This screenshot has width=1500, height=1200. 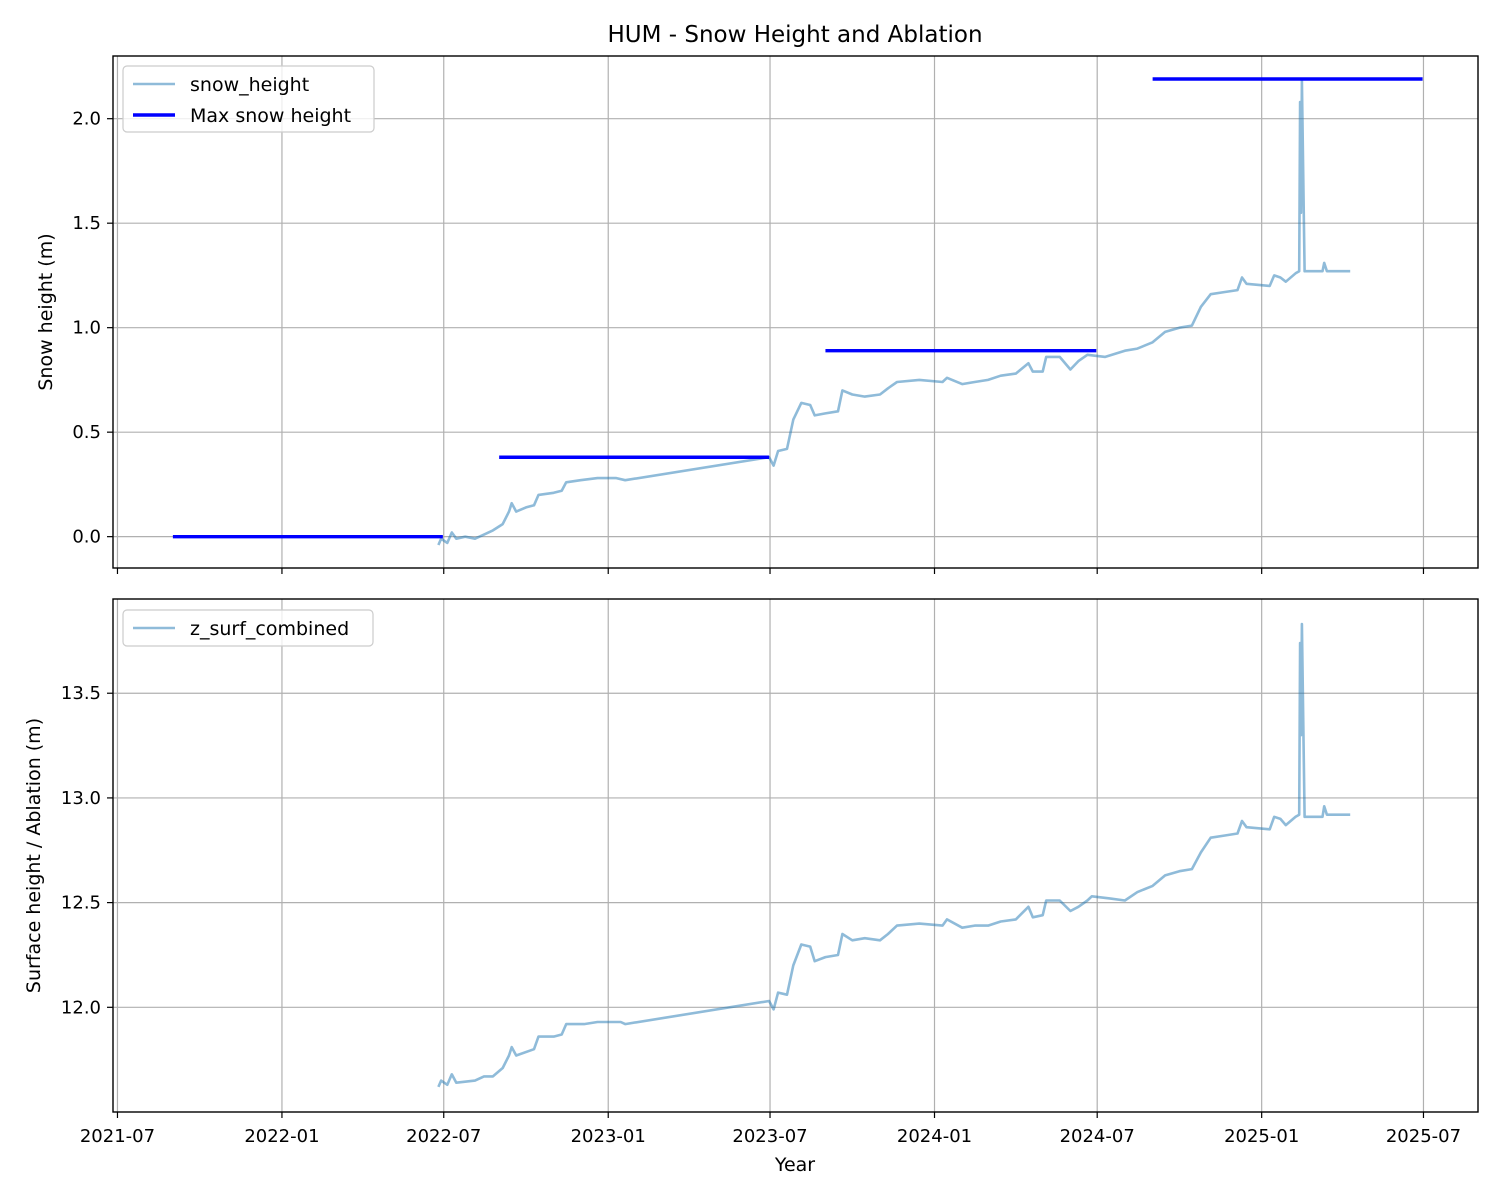 What do you see at coordinates (934, 1136) in the screenshot?
I see `x-tick-label: 2024-01` at bounding box center [934, 1136].